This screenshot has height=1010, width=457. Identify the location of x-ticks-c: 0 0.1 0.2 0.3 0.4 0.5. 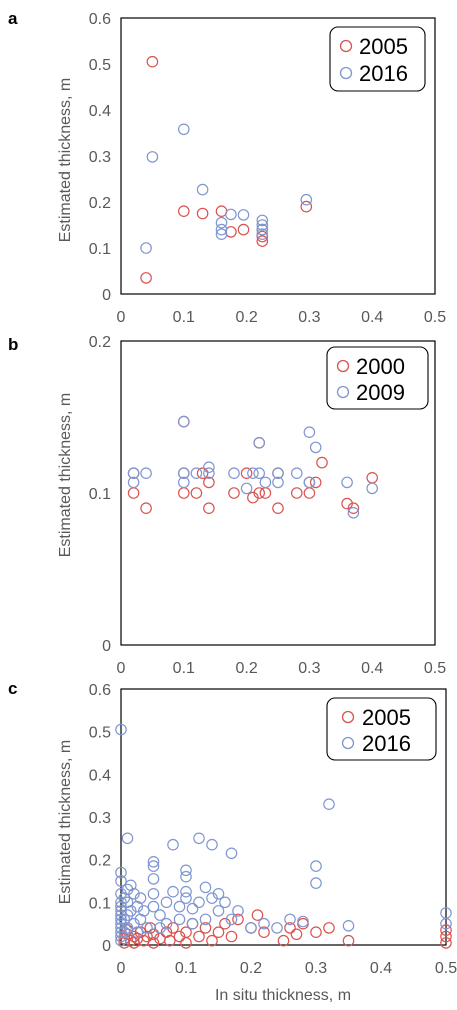
(287, 968).